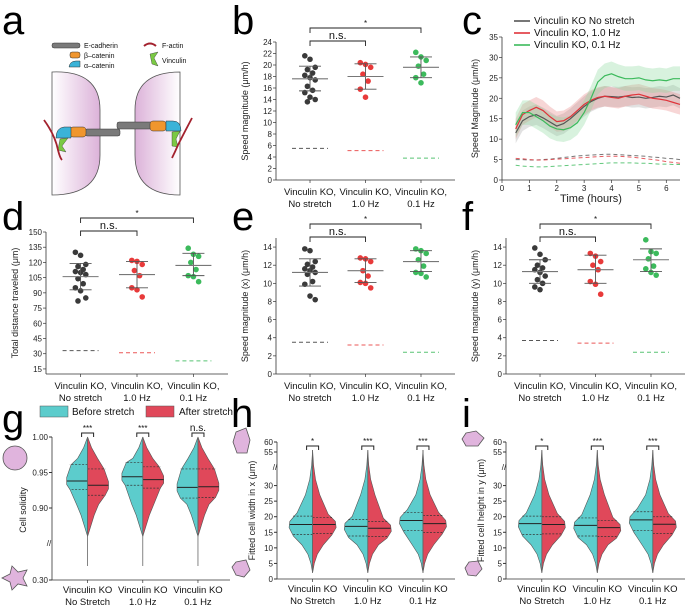 This screenshot has width=685, height=606. Describe the element at coordinates (63, 132) in the screenshot. I see `alpha-catenin-left` at that location.